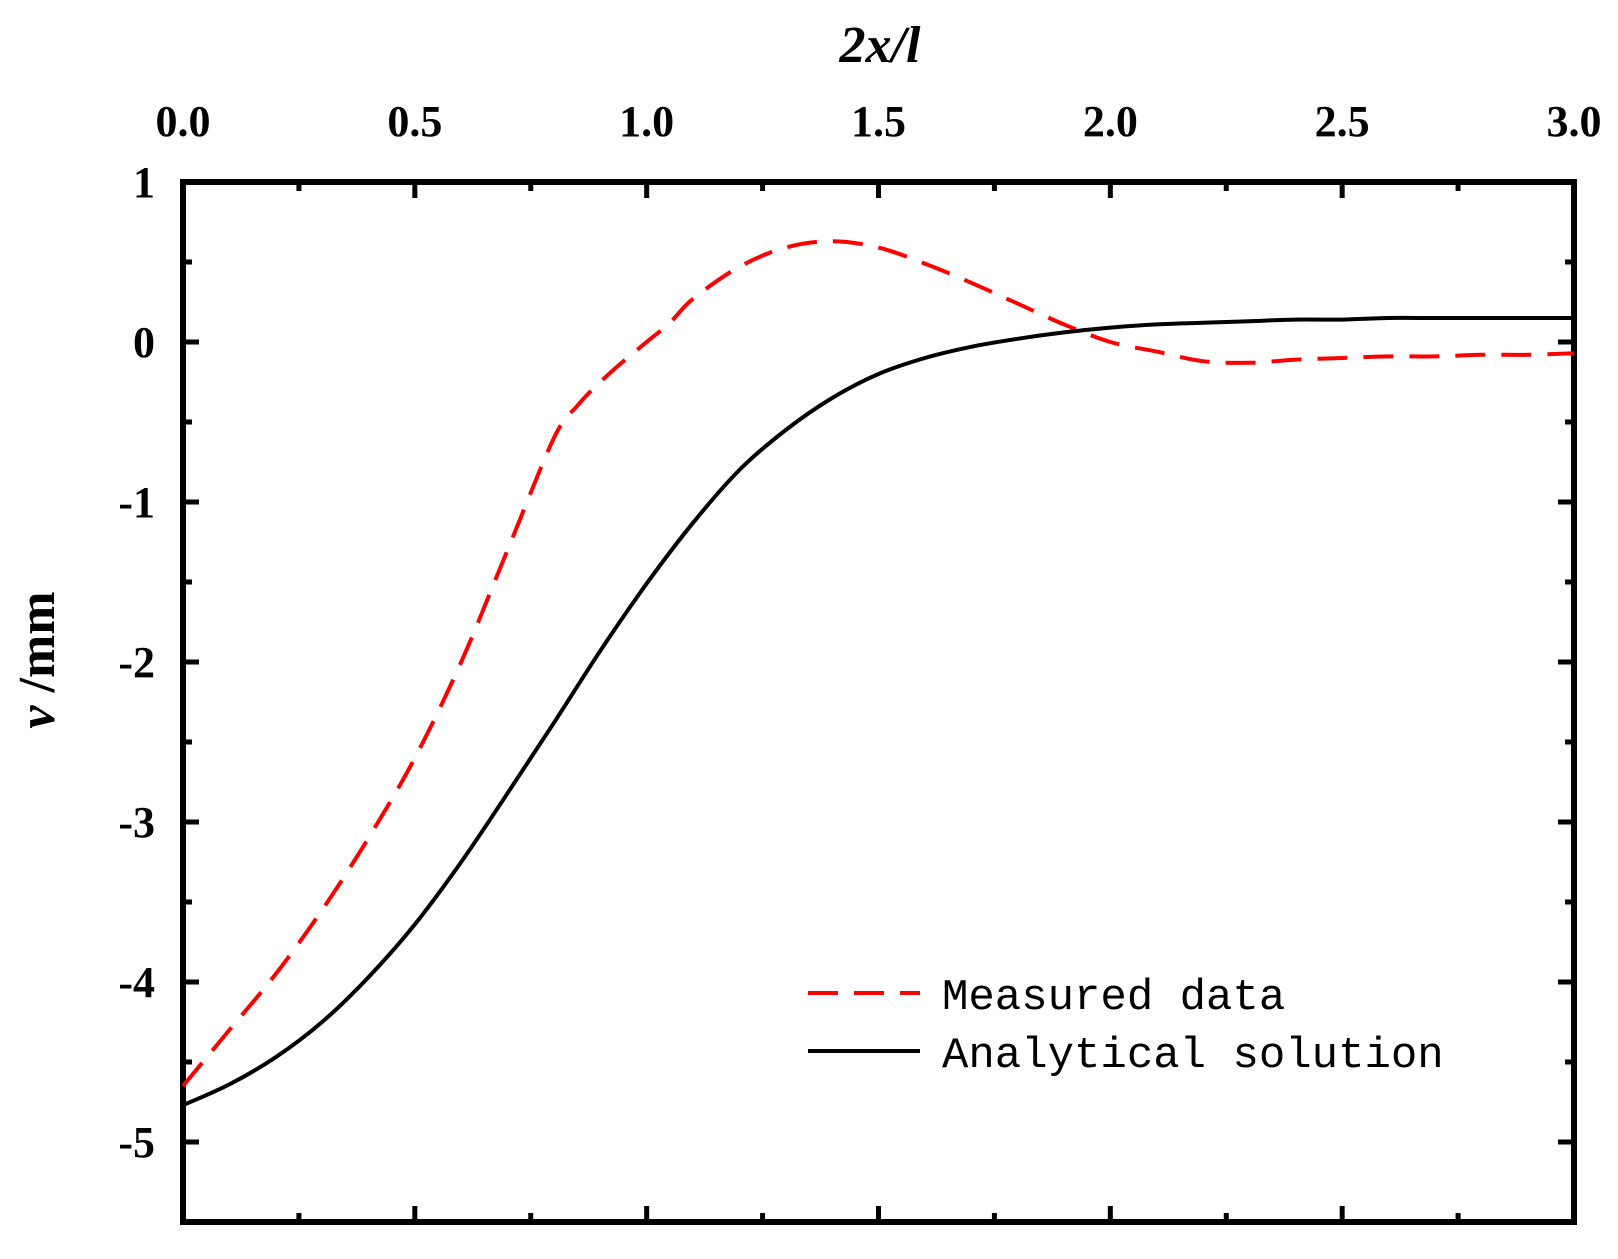 Image resolution: width=1618 pixels, height=1259 pixels. I want to click on y-tick-label: -4, so click(136, 982).